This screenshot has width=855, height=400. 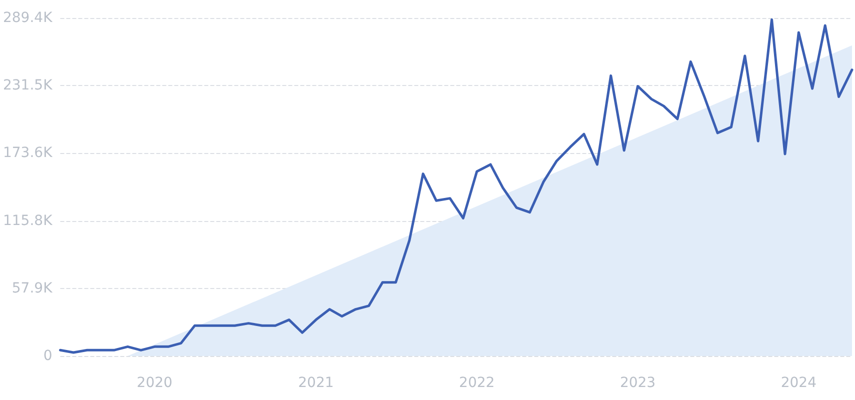 What do you see at coordinates (316, 383) in the screenshot?
I see `x-tick-label: 2021` at bounding box center [316, 383].